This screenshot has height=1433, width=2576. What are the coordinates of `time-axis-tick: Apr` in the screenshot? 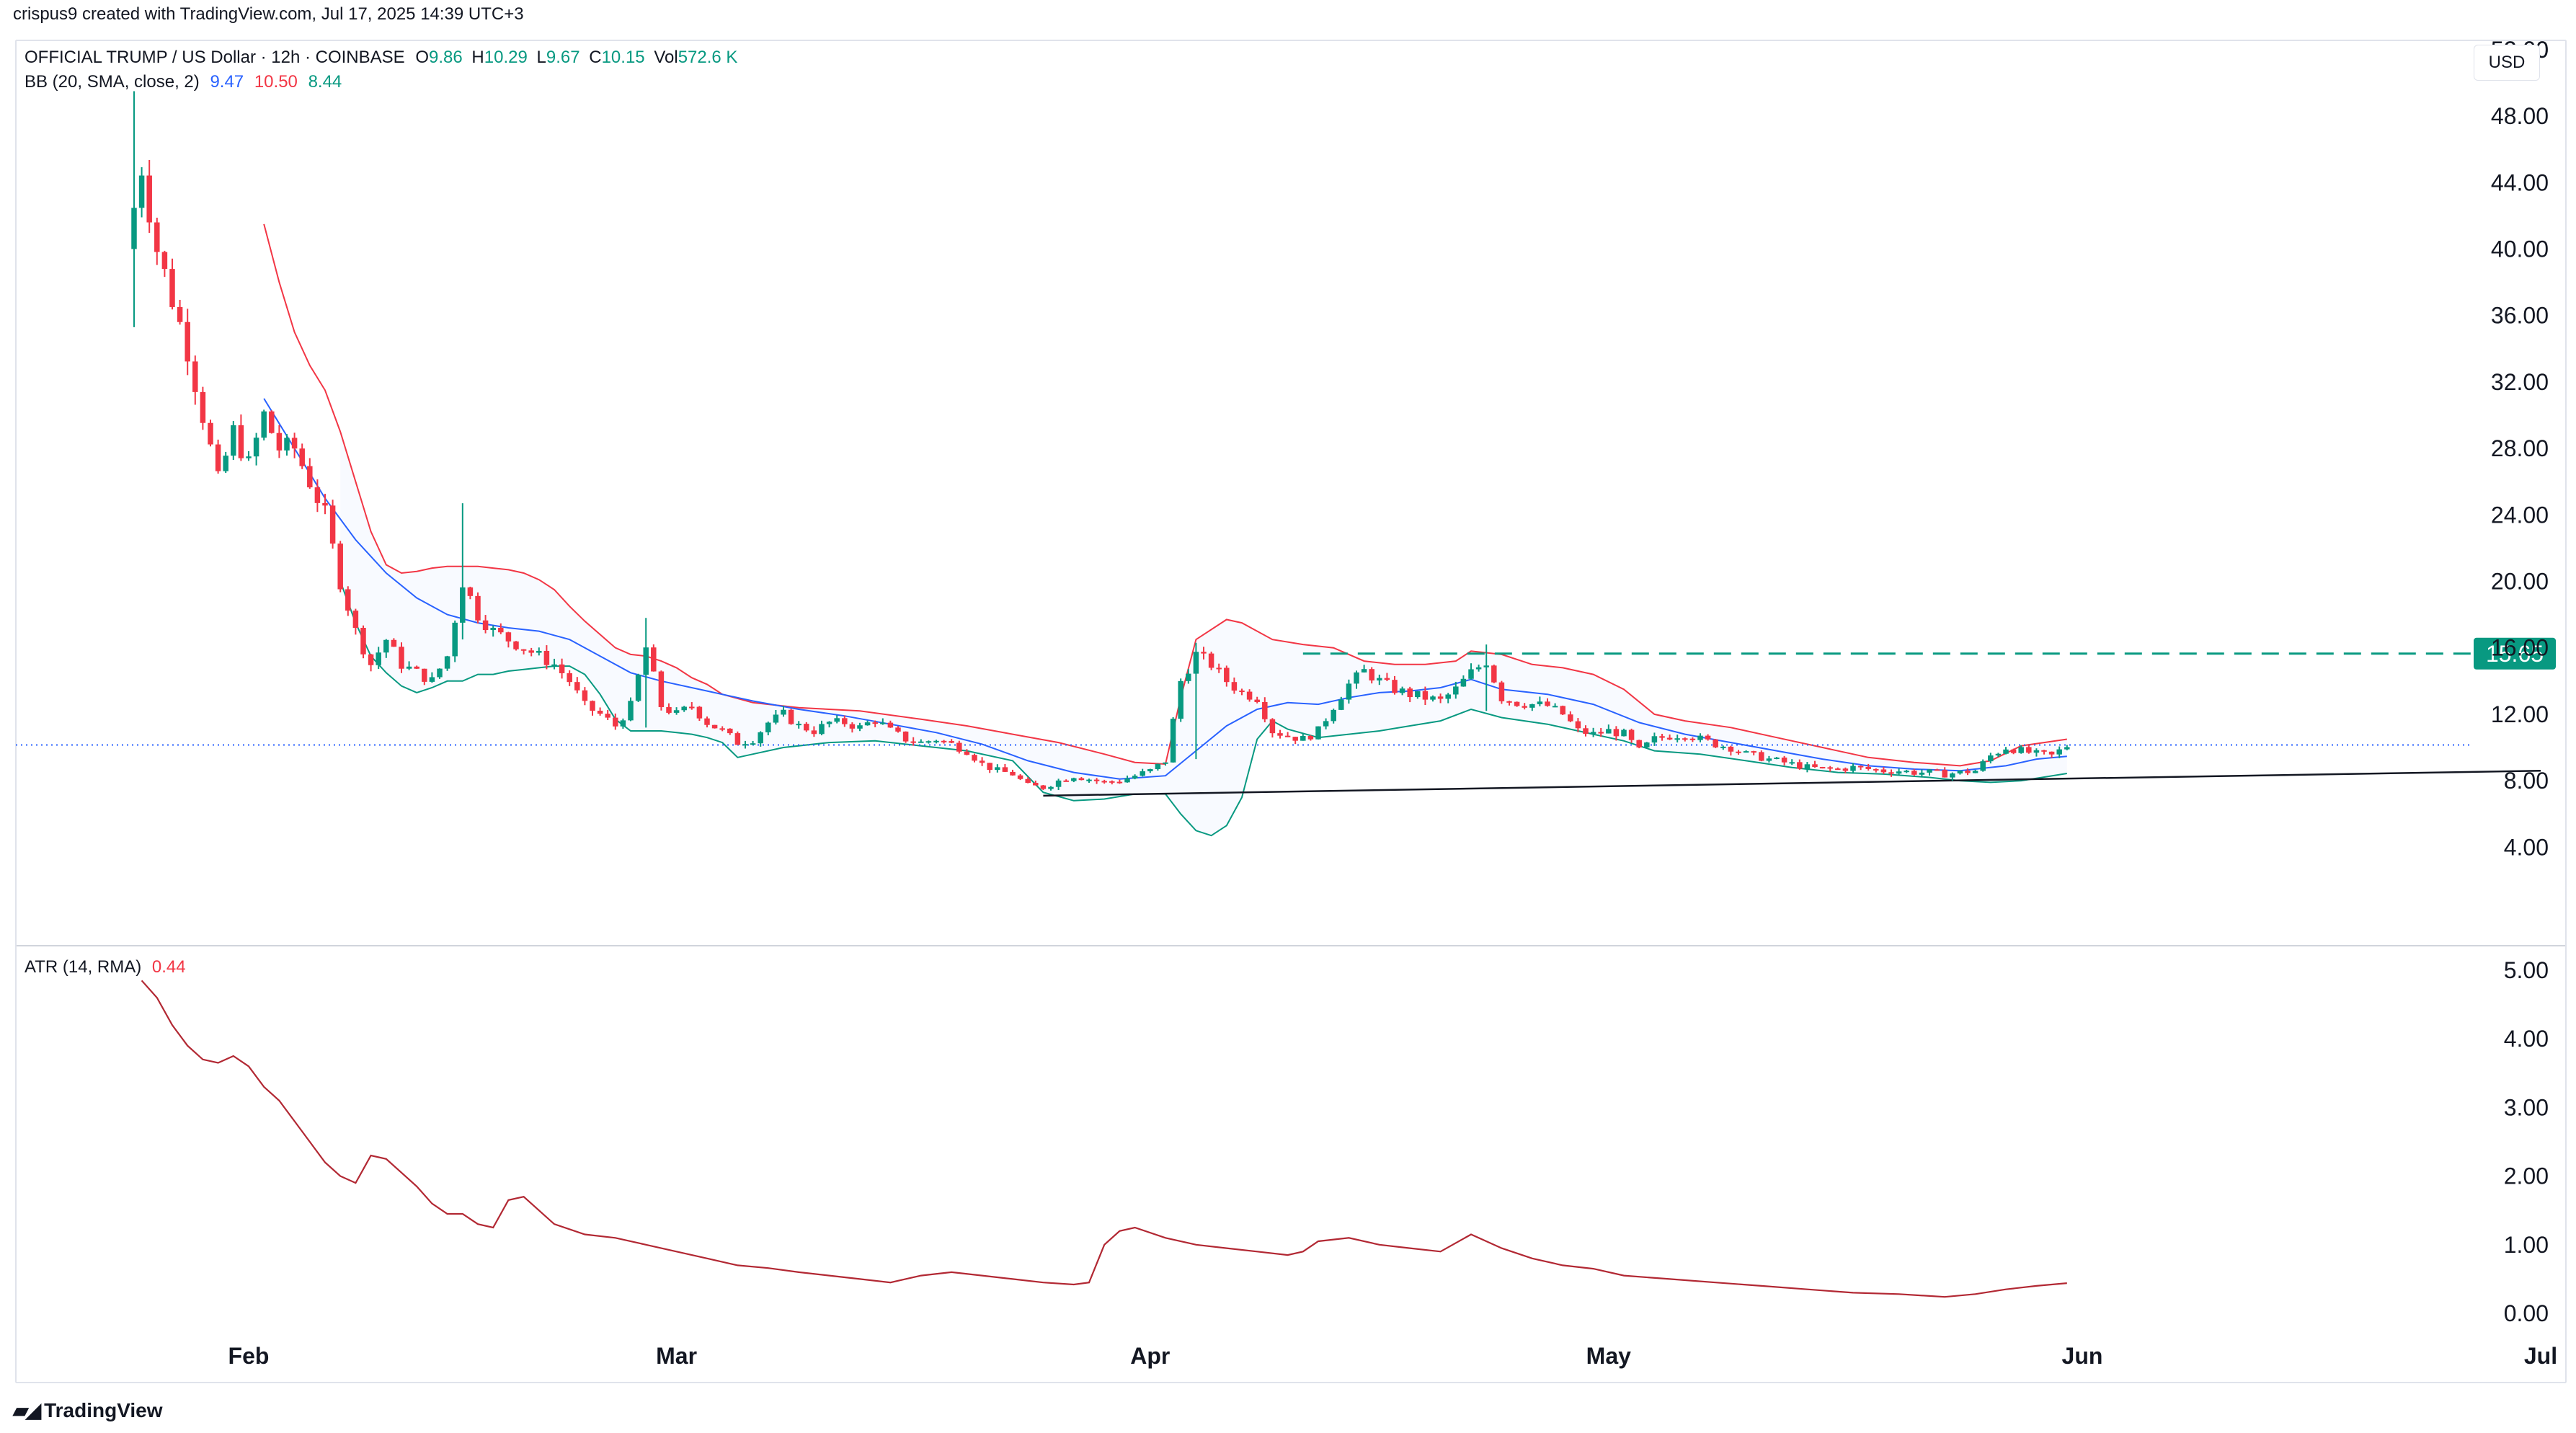 It's located at (1150, 1356).